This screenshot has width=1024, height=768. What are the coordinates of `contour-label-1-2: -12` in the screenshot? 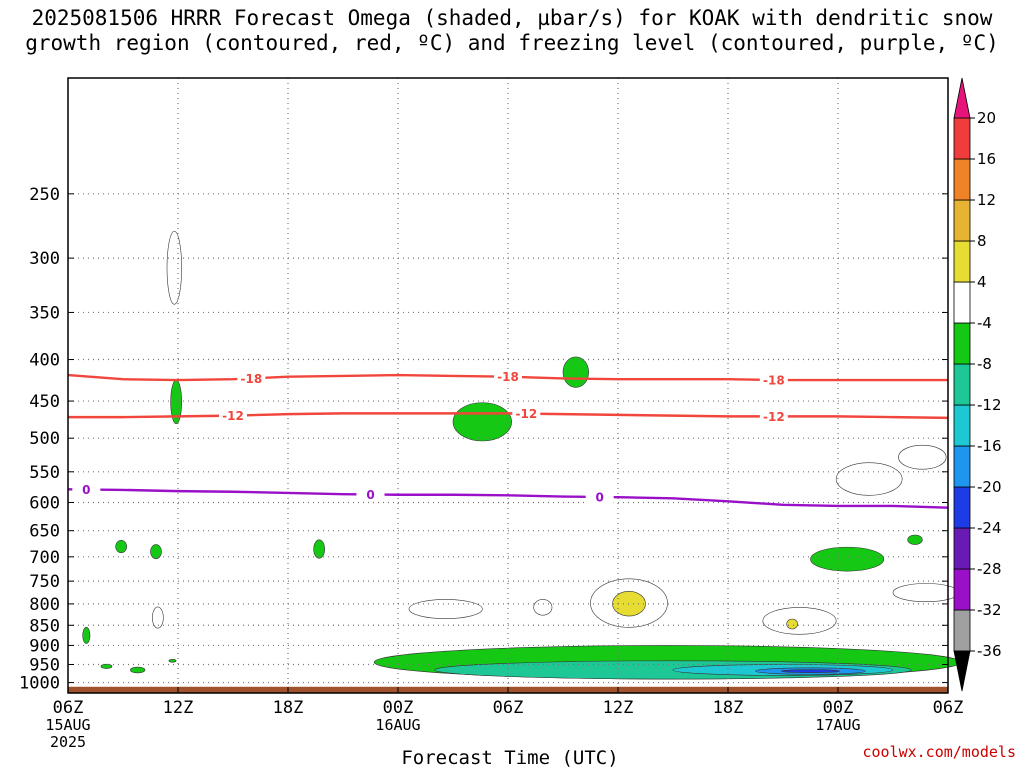 It's located at (774, 417).